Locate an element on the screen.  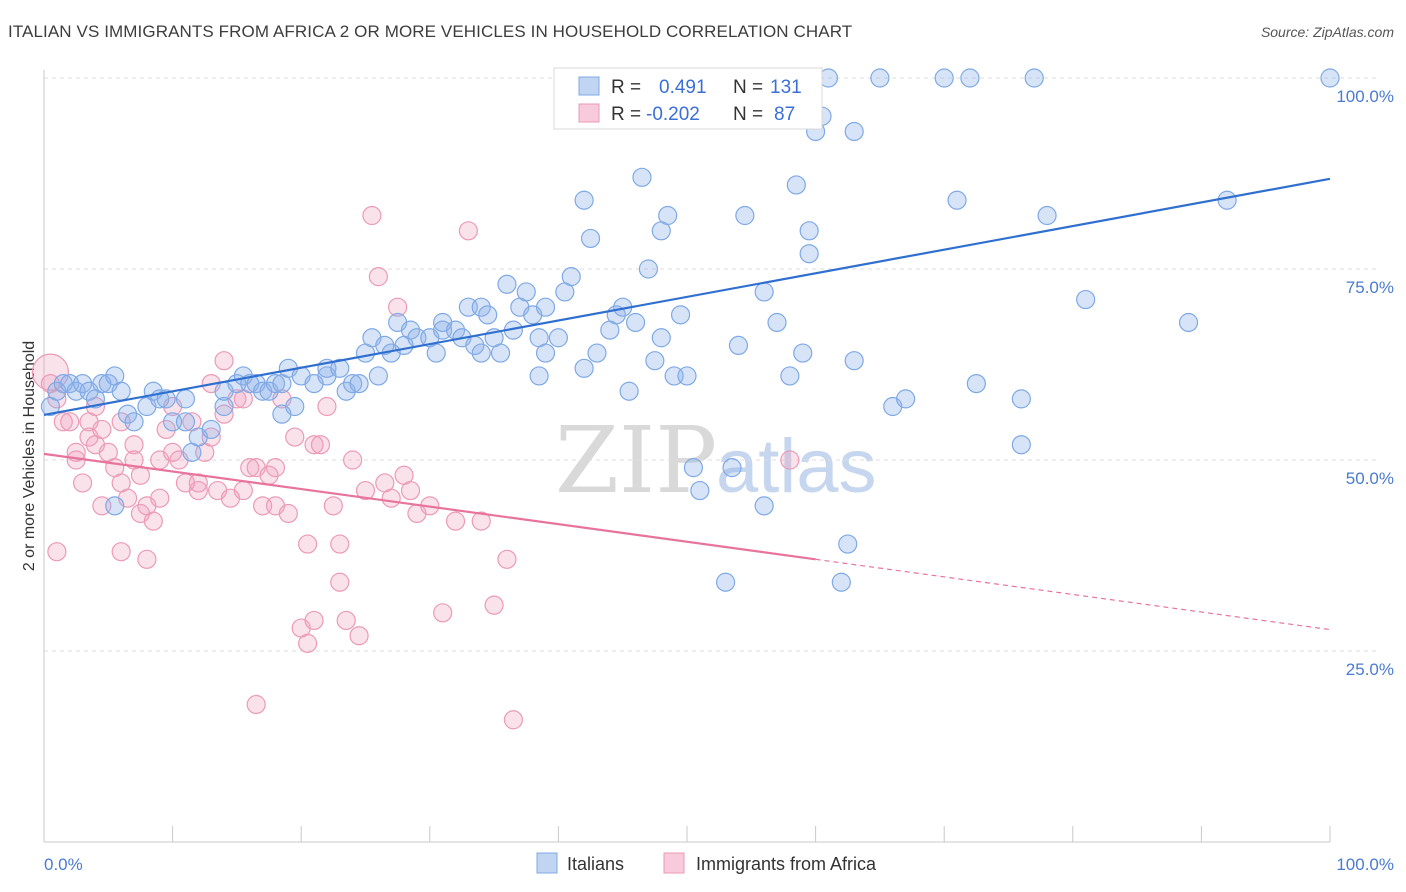
bottom-legend-swatch-italians is located at coordinates (547, 863).